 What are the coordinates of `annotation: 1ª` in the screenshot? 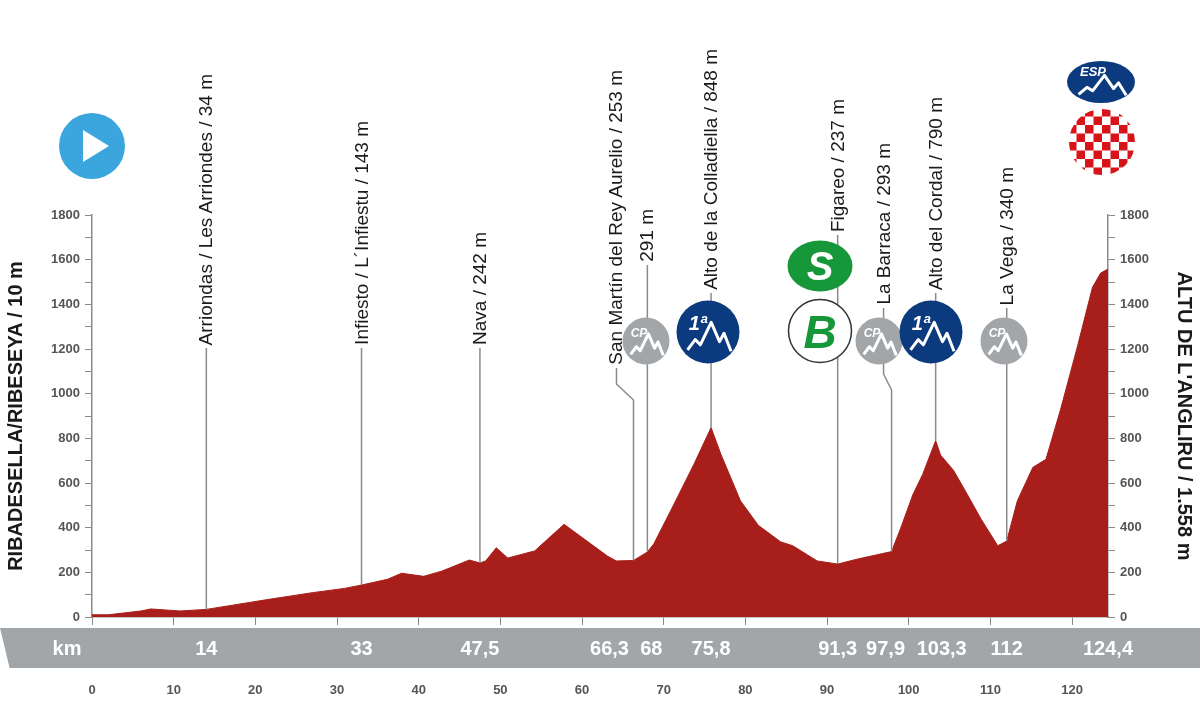 It's located at (698, 323).